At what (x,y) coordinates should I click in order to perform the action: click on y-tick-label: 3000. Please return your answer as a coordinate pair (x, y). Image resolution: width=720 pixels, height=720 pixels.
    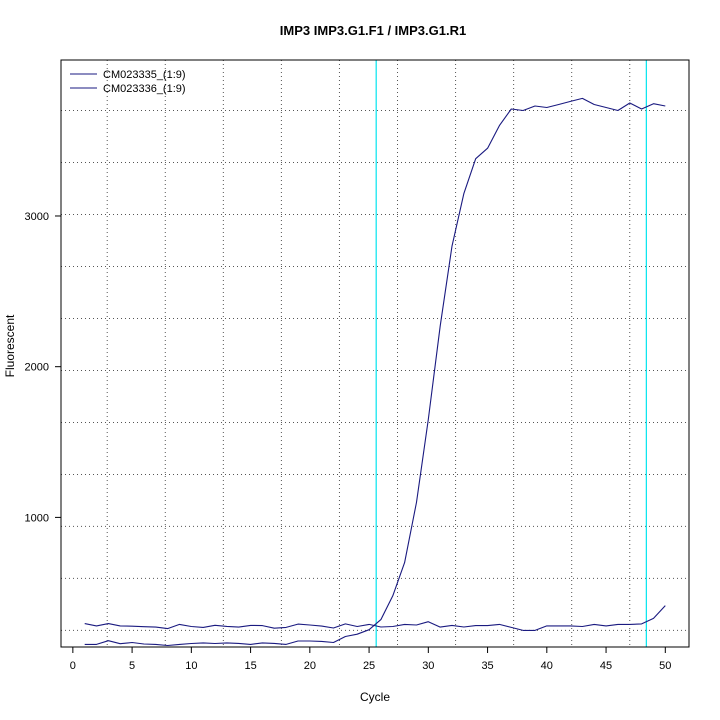
    Looking at the image, I should click on (37, 217).